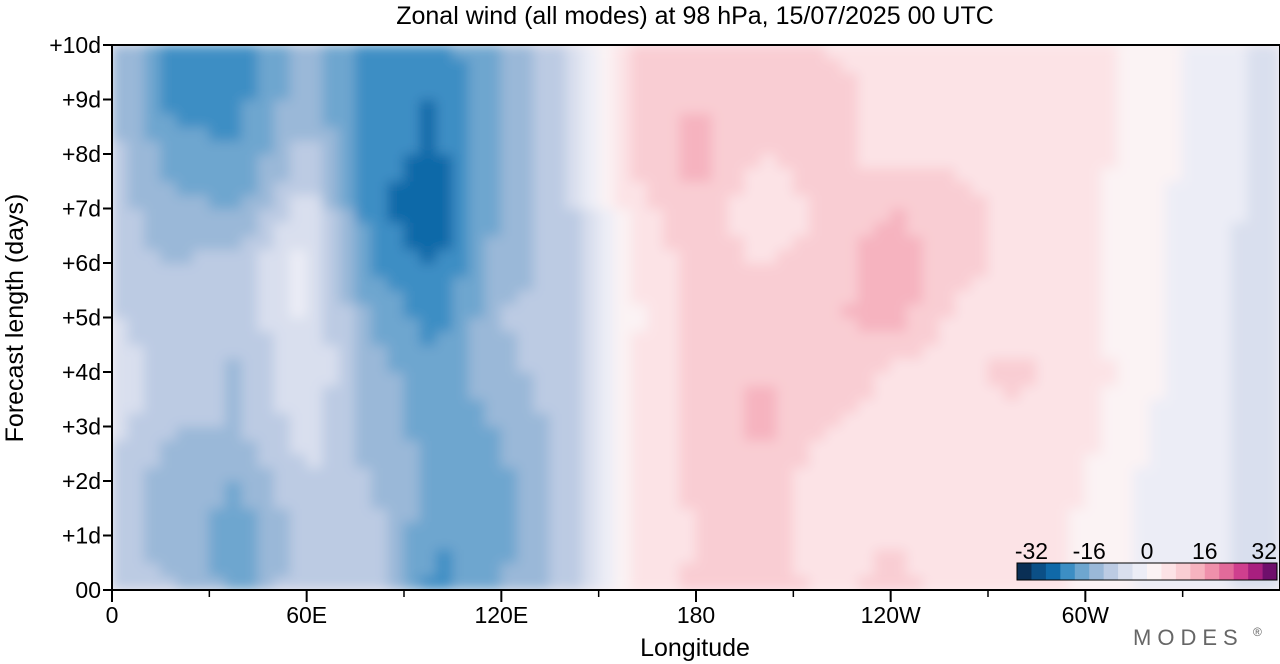  I want to click on y-tick-label: +6d, so click(81, 263).